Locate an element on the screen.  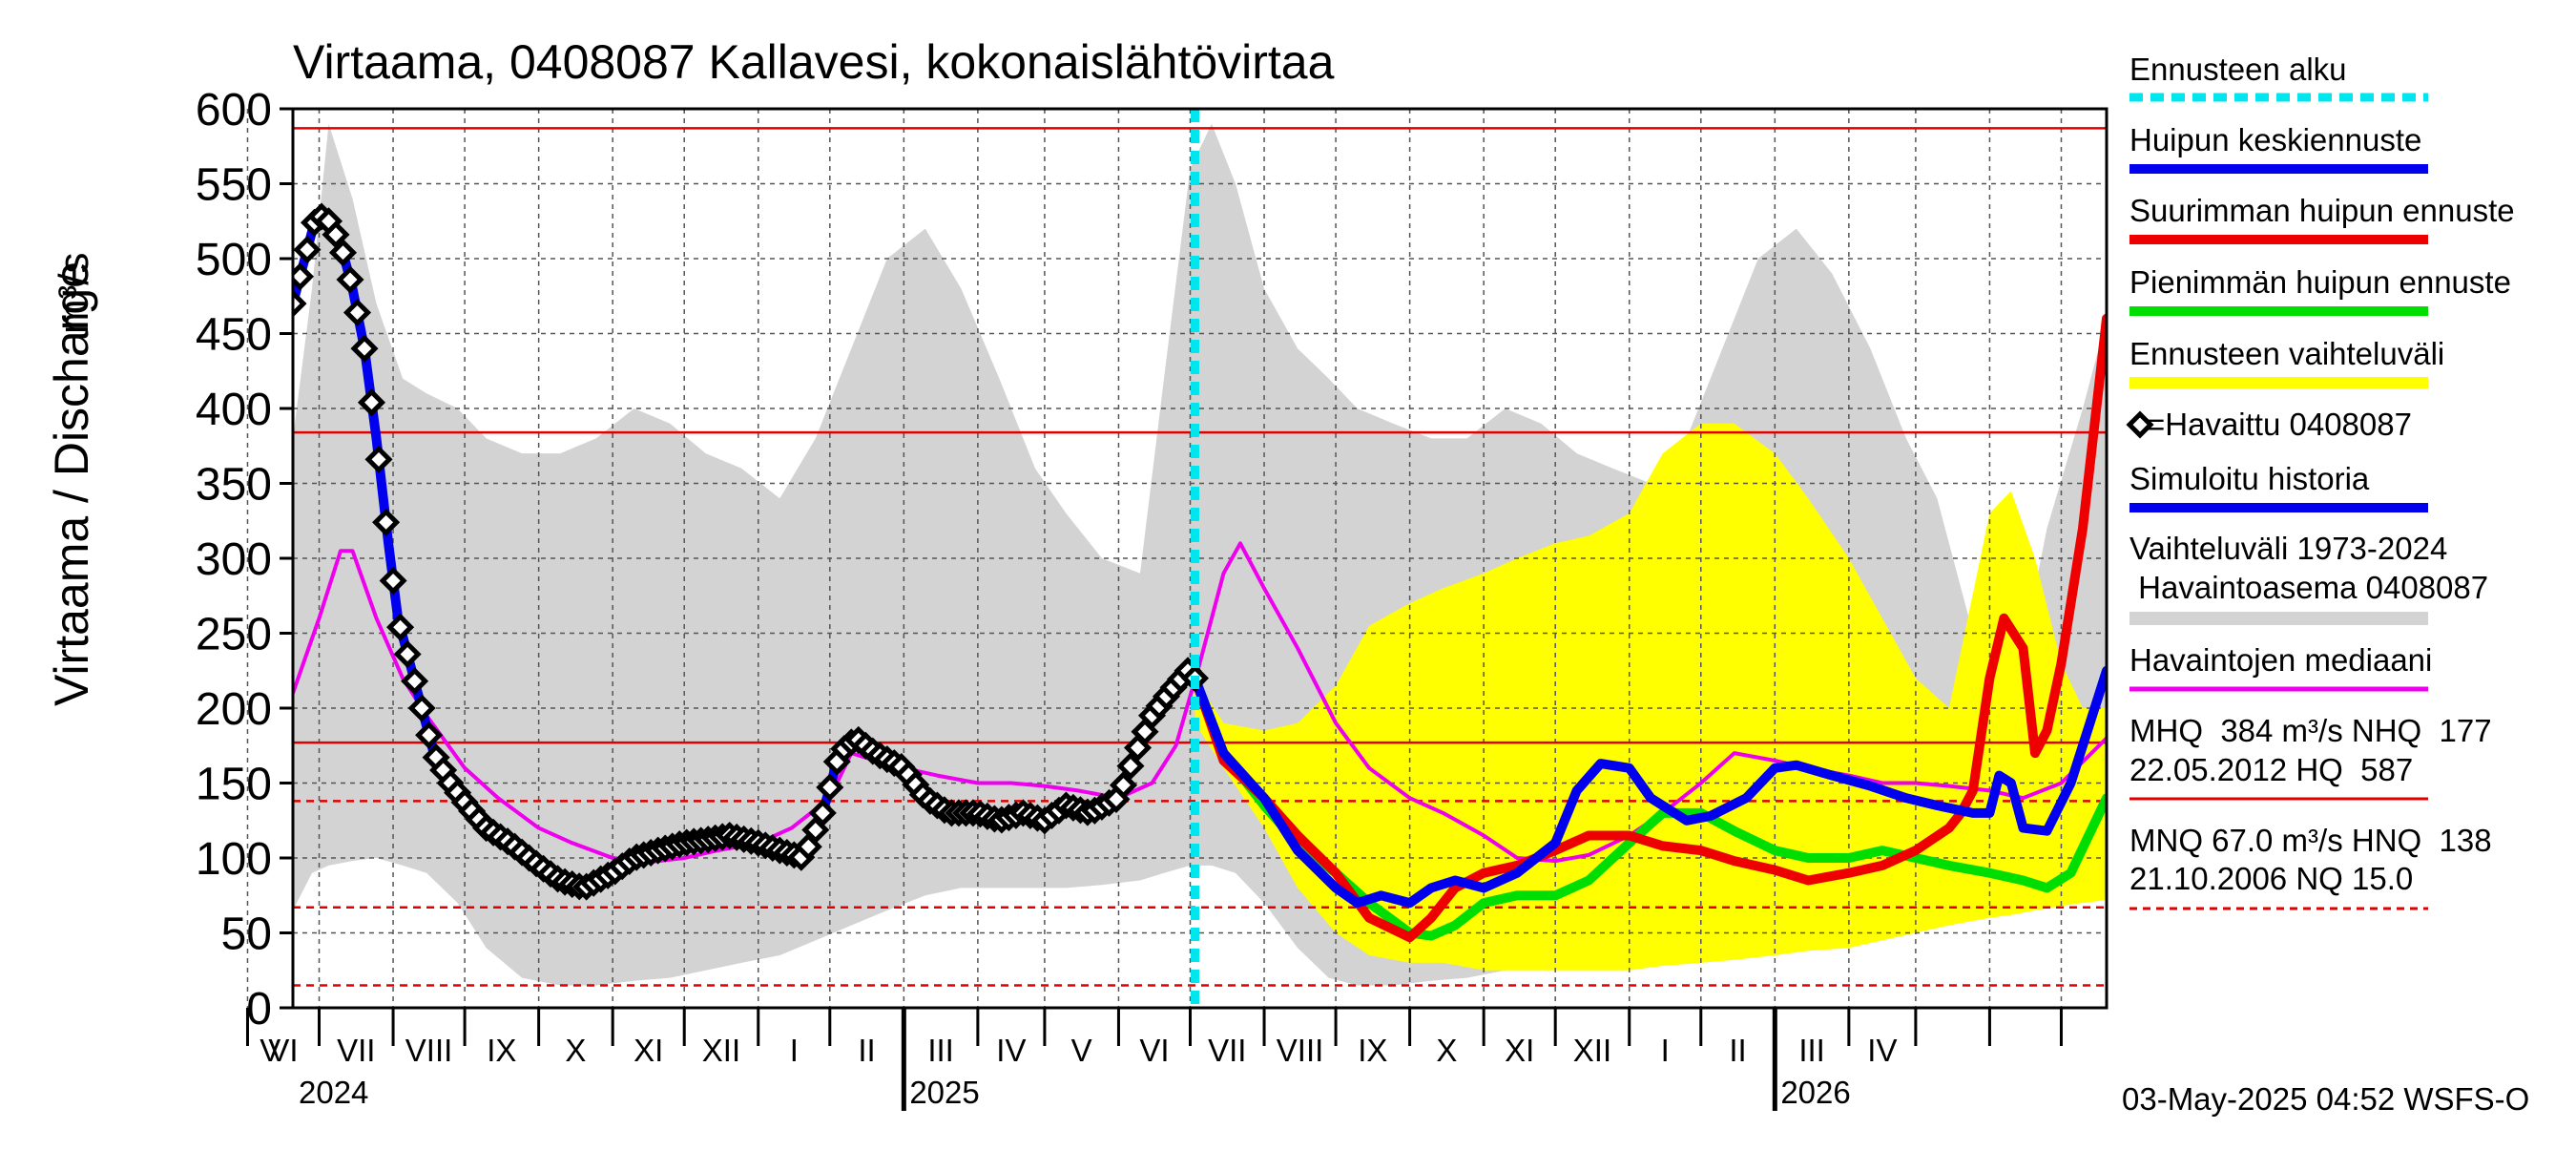
y-tick-label: 250 is located at coordinates (234, 635).